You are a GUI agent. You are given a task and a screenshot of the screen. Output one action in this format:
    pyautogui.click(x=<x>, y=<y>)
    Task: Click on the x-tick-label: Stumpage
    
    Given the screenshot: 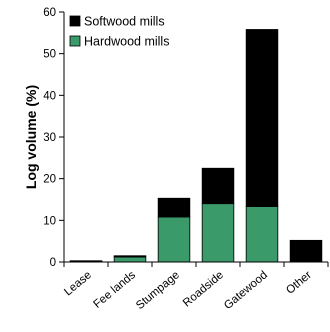 What is the action you would take?
    pyautogui.click(x=158, y=290)
    